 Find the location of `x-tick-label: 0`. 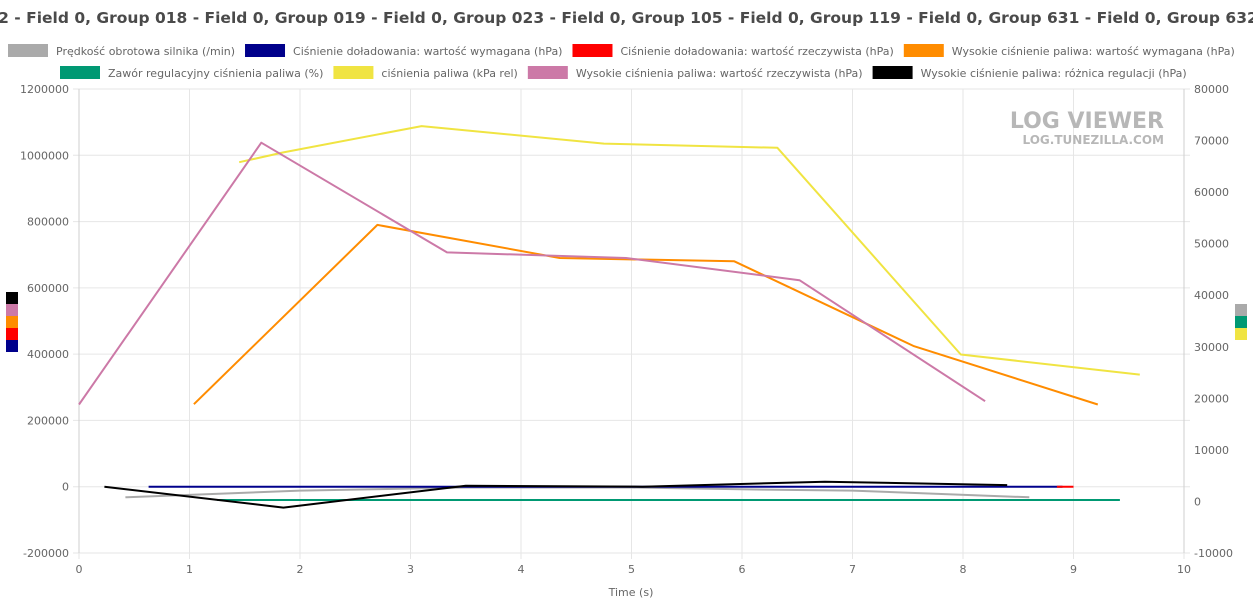

x-tick-label: 0 is located at coordinates (79, 569).